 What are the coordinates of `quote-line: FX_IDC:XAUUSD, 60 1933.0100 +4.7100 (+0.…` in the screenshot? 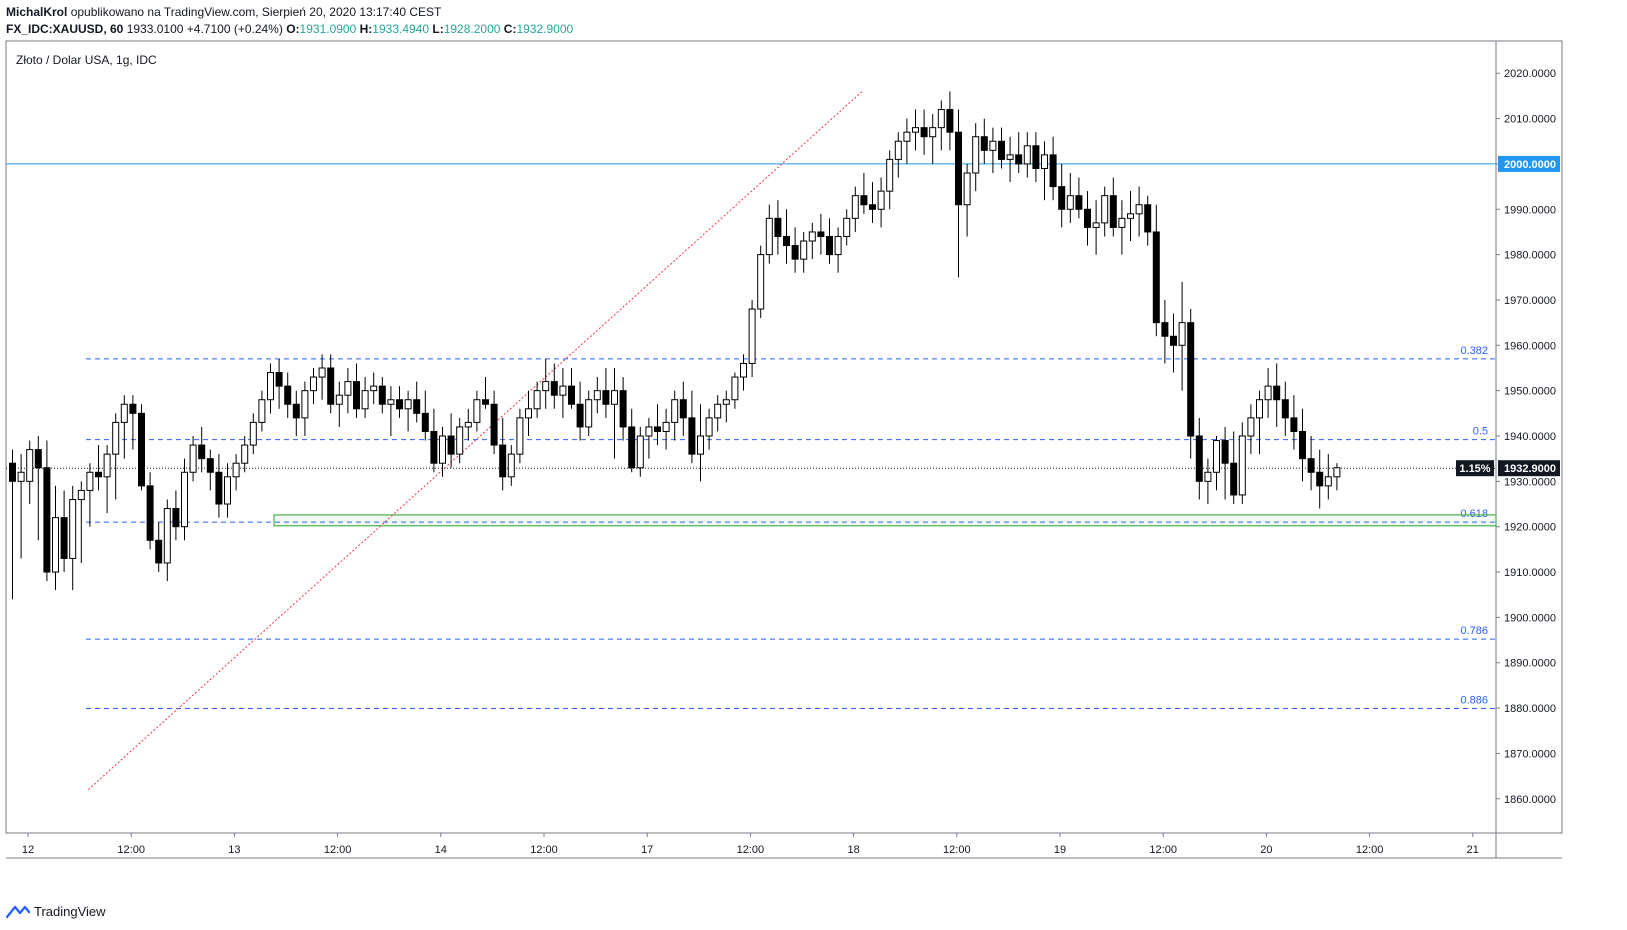 It's located at (289, 29).